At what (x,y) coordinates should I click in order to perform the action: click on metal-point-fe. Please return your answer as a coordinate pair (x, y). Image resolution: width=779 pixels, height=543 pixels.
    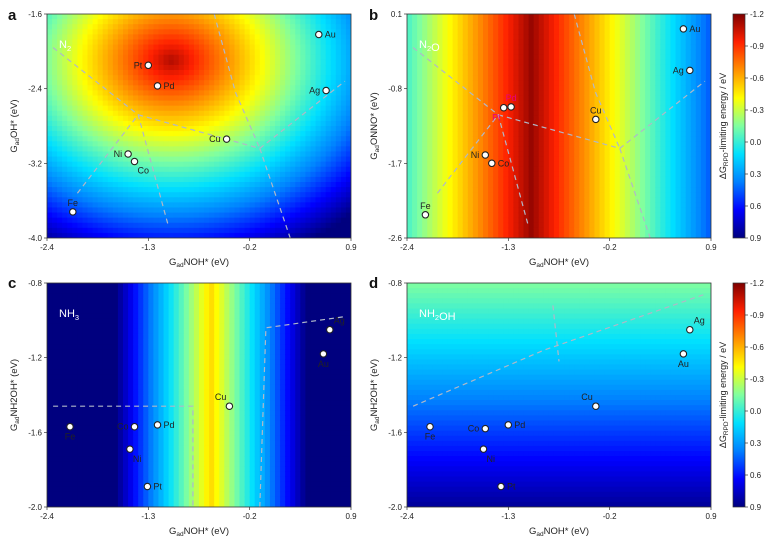
    Looking at the image, I should click on (430, 426).